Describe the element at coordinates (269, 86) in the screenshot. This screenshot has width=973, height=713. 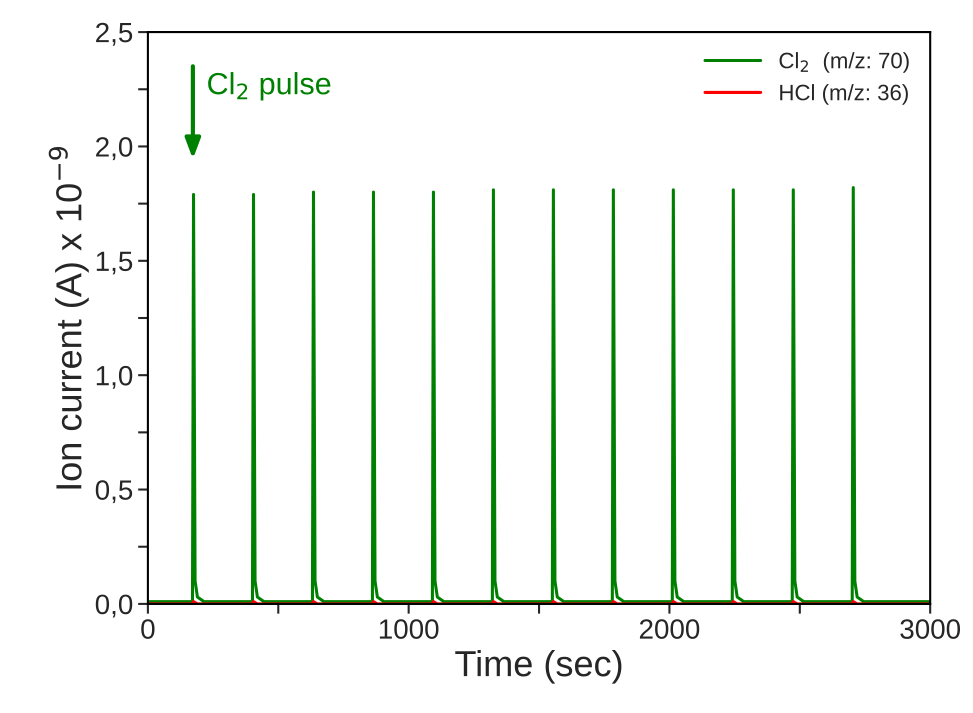
I see `annotation: Cl$_{2}$ pulse` at that location.